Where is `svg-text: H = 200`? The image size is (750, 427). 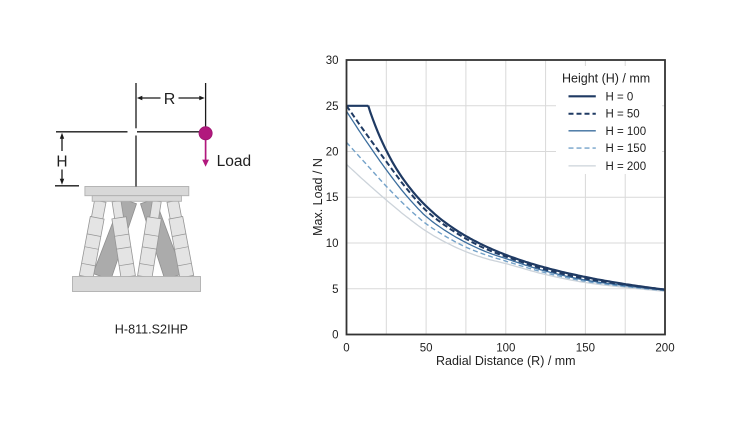 svg-text: H = 200 is located at coordinates (626, 167).